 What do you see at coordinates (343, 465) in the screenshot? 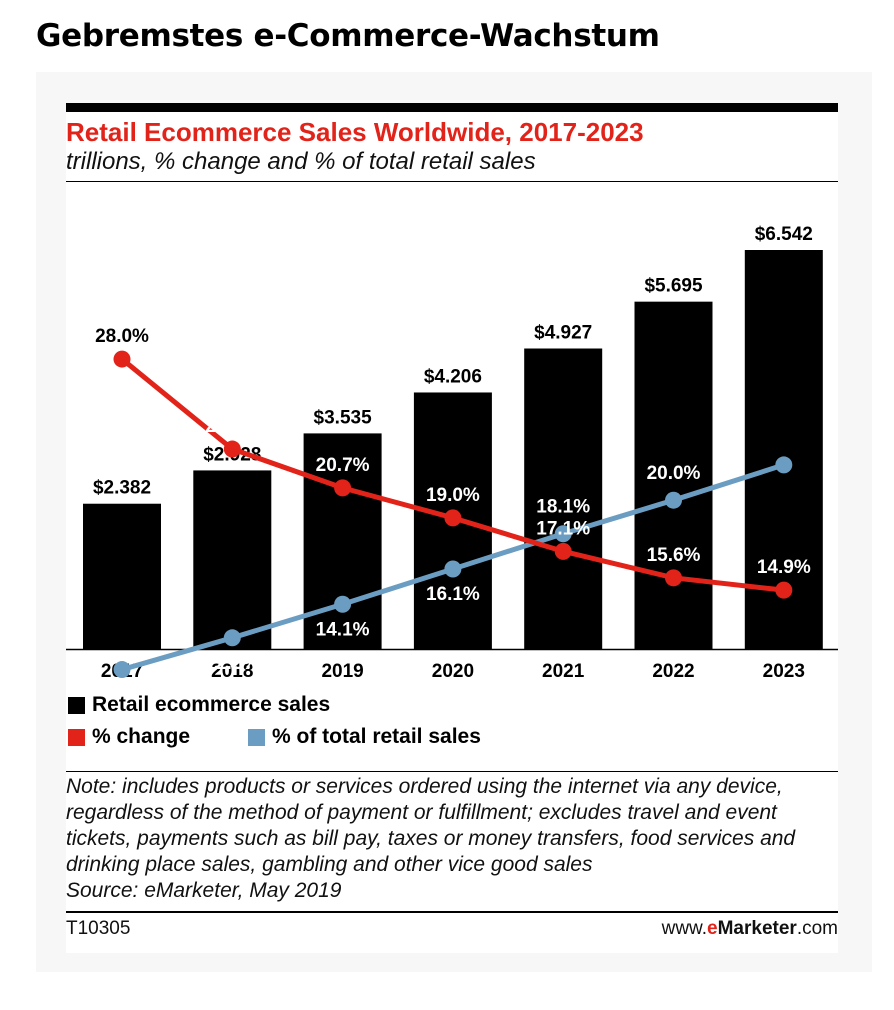
I see `change-label-2019: 20.7%` at bounding box center [343, 465].